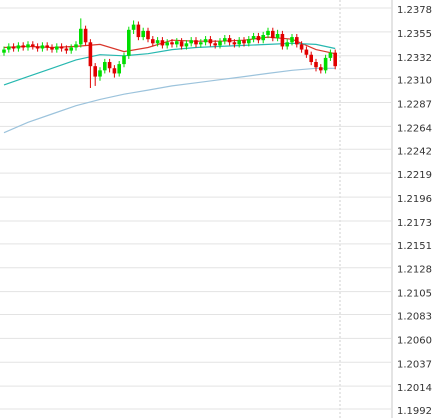 The height and width of the screenshot is (418, 434). Describe the element at coordinates (414, 10) in the screenshot. I see `y-tick-label: 1.2378` at that location.